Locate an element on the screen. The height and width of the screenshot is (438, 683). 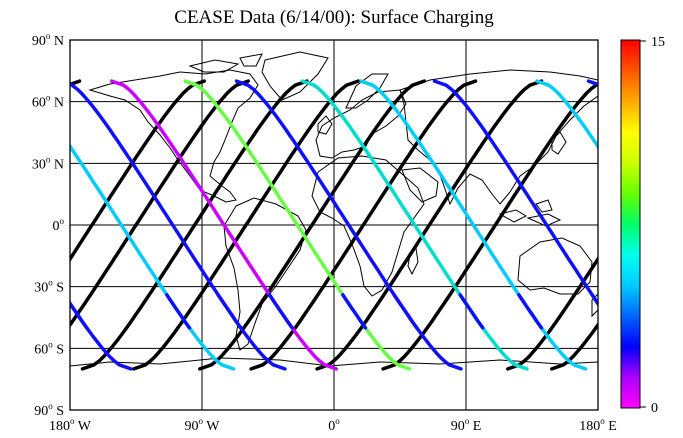
japan-outline is located at coordinates (559, 143).